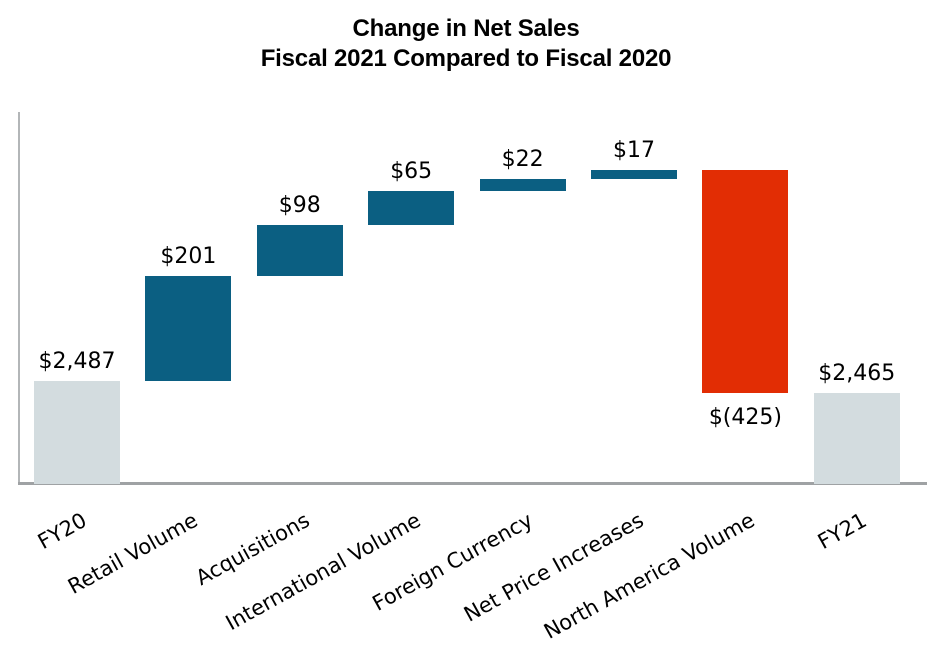 Image resolution: width=932 pixels, height=666 pixels. I want to click on y-axis-line, so click(19, 298).